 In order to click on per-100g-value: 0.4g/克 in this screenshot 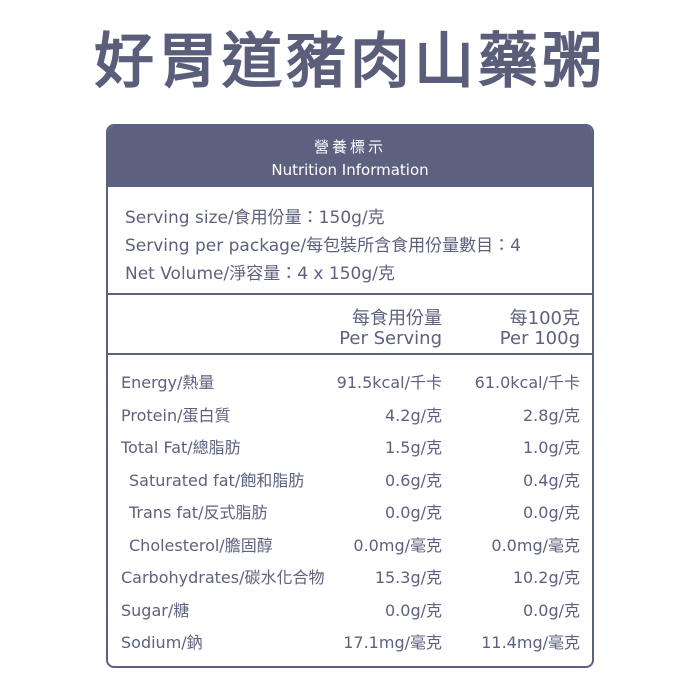, I will do `click(551, 480)`.